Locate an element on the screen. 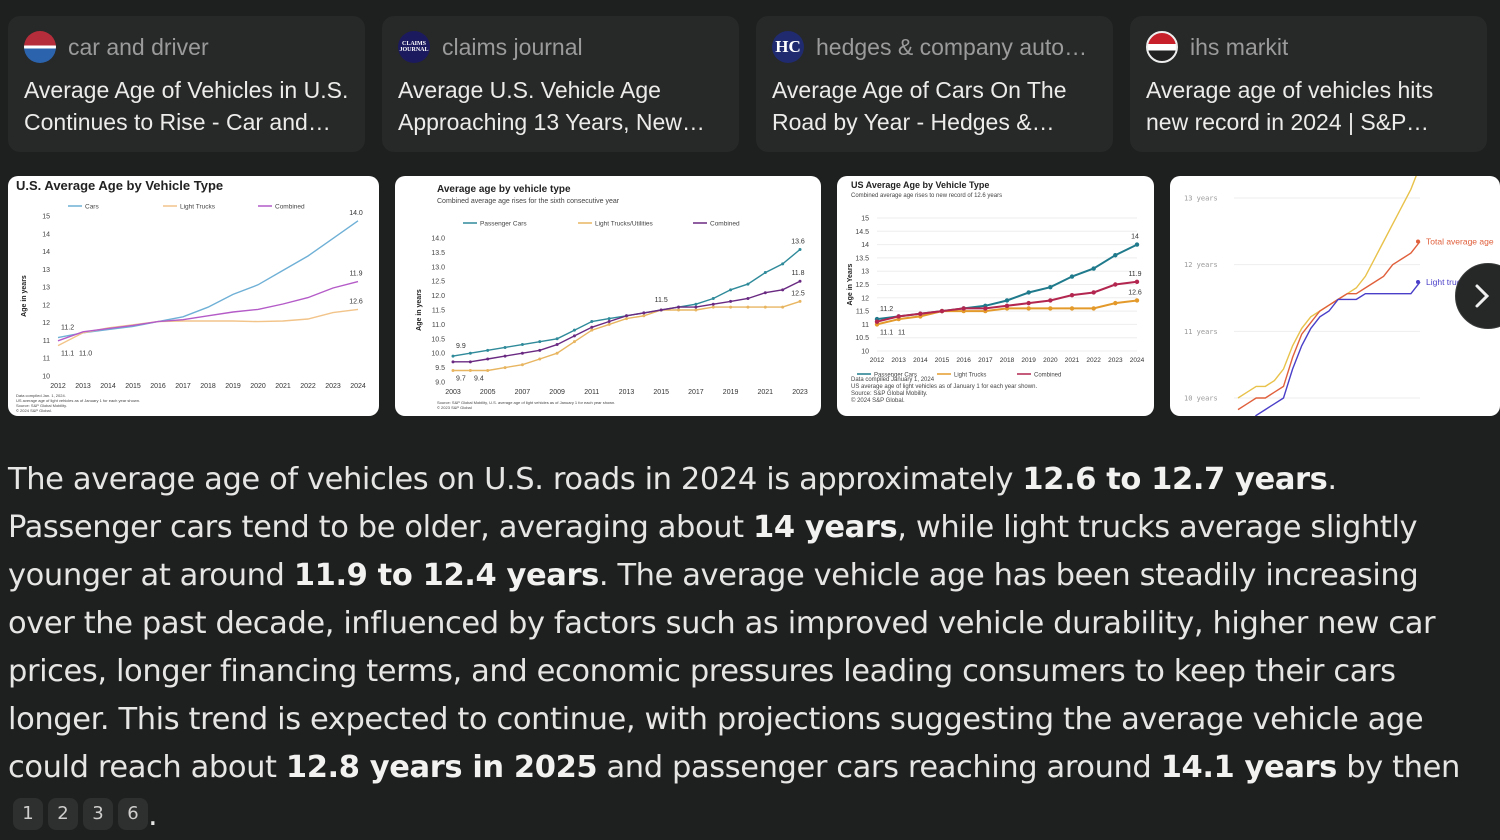 The width and height of the screenshot is (1500, 840). y-tick-label: 12 years is located at coordinates (1201, 265).